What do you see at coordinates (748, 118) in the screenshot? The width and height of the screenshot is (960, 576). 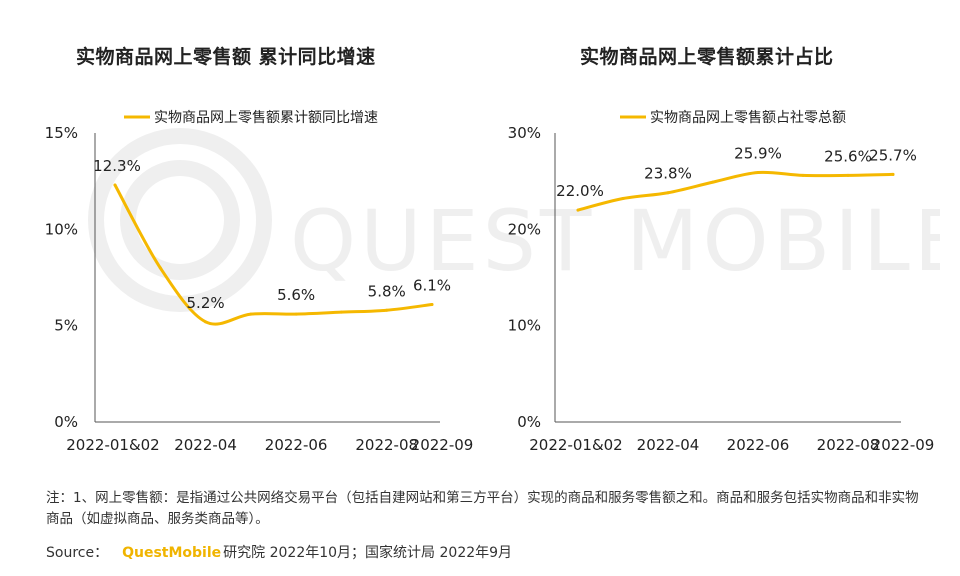 I see `legend-label: 实物商品网上零售额占社零总额` at bounding box center [748, 118].